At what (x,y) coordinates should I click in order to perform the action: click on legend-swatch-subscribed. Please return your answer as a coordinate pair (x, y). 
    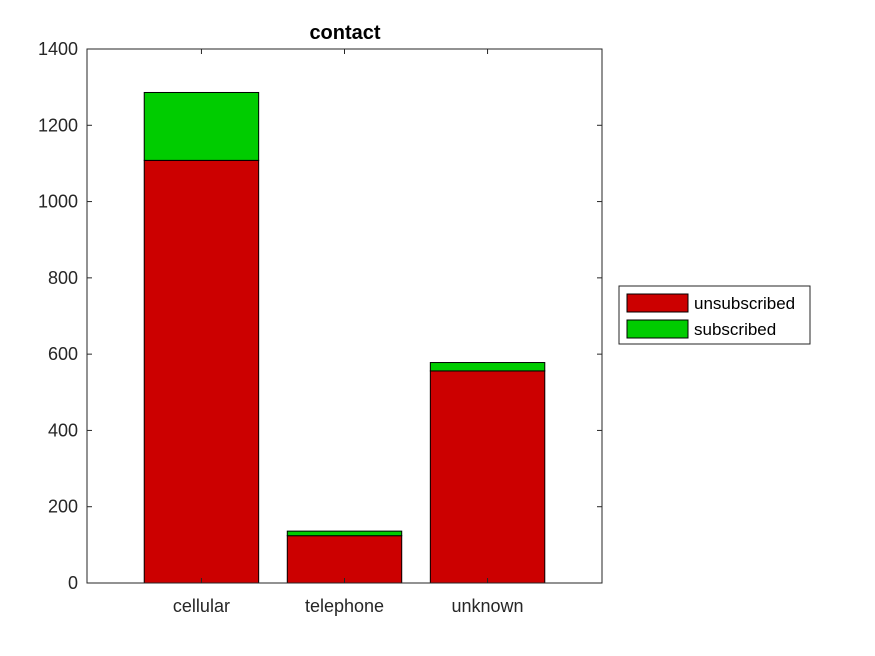
    Looking at the image, I should click on (657, 329).